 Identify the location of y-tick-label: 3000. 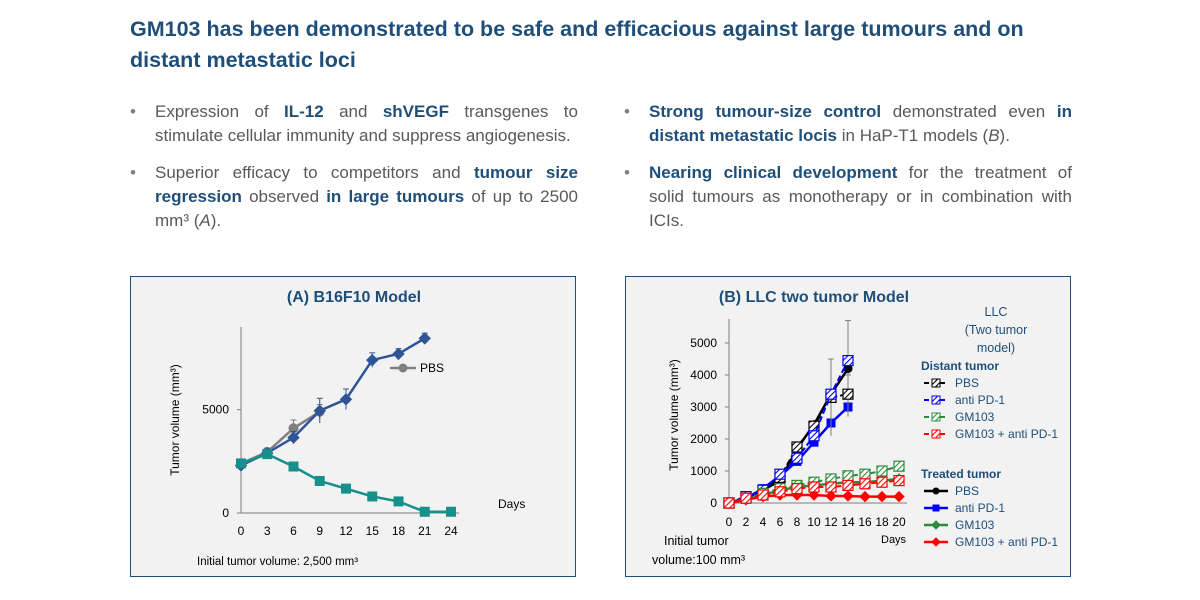
(703, 407).